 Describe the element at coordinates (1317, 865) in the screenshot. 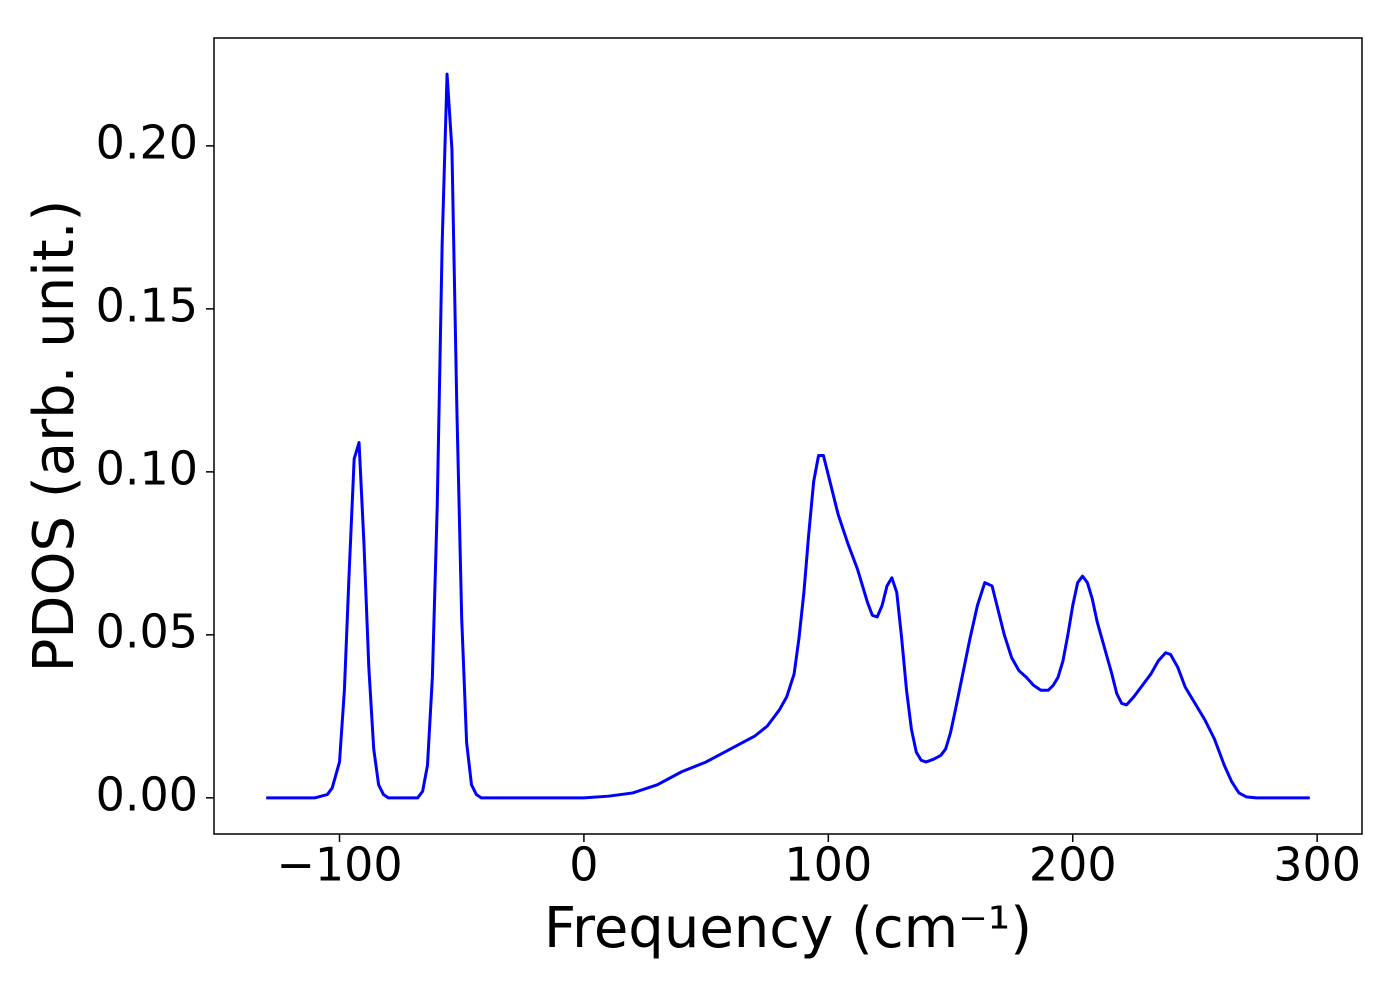

I see `x-tick-label: 300` at that location.